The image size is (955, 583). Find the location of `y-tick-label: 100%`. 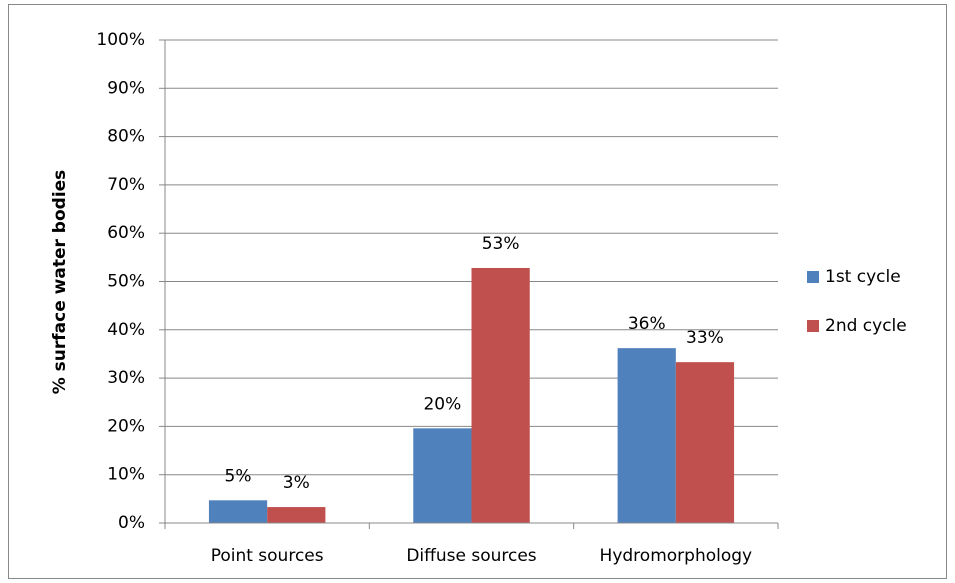

y-tick-label: 100% is located at coordinates (120, 40).